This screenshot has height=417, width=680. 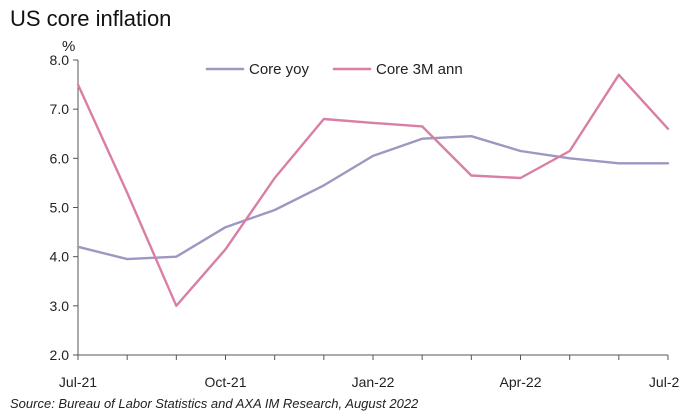 I want to click on x-tick-label: Jul-21, so click(x=78, y=382).